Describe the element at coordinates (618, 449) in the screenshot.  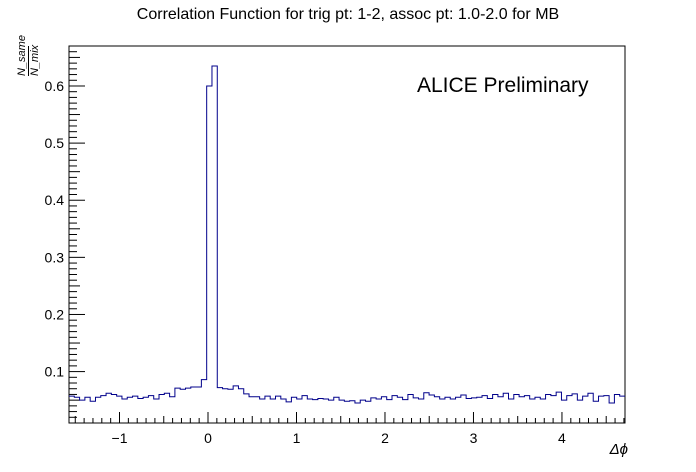
I see `x-axis-label: Δϕ` at that location.